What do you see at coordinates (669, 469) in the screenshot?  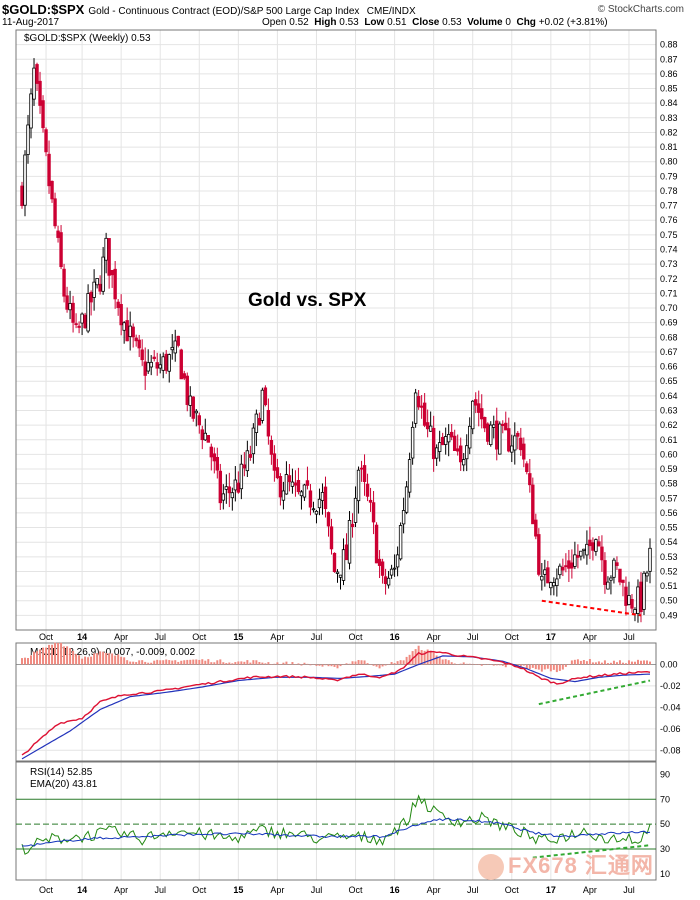 I see `price-y-tick-label: 0.59` at bounding box center [669, 469].